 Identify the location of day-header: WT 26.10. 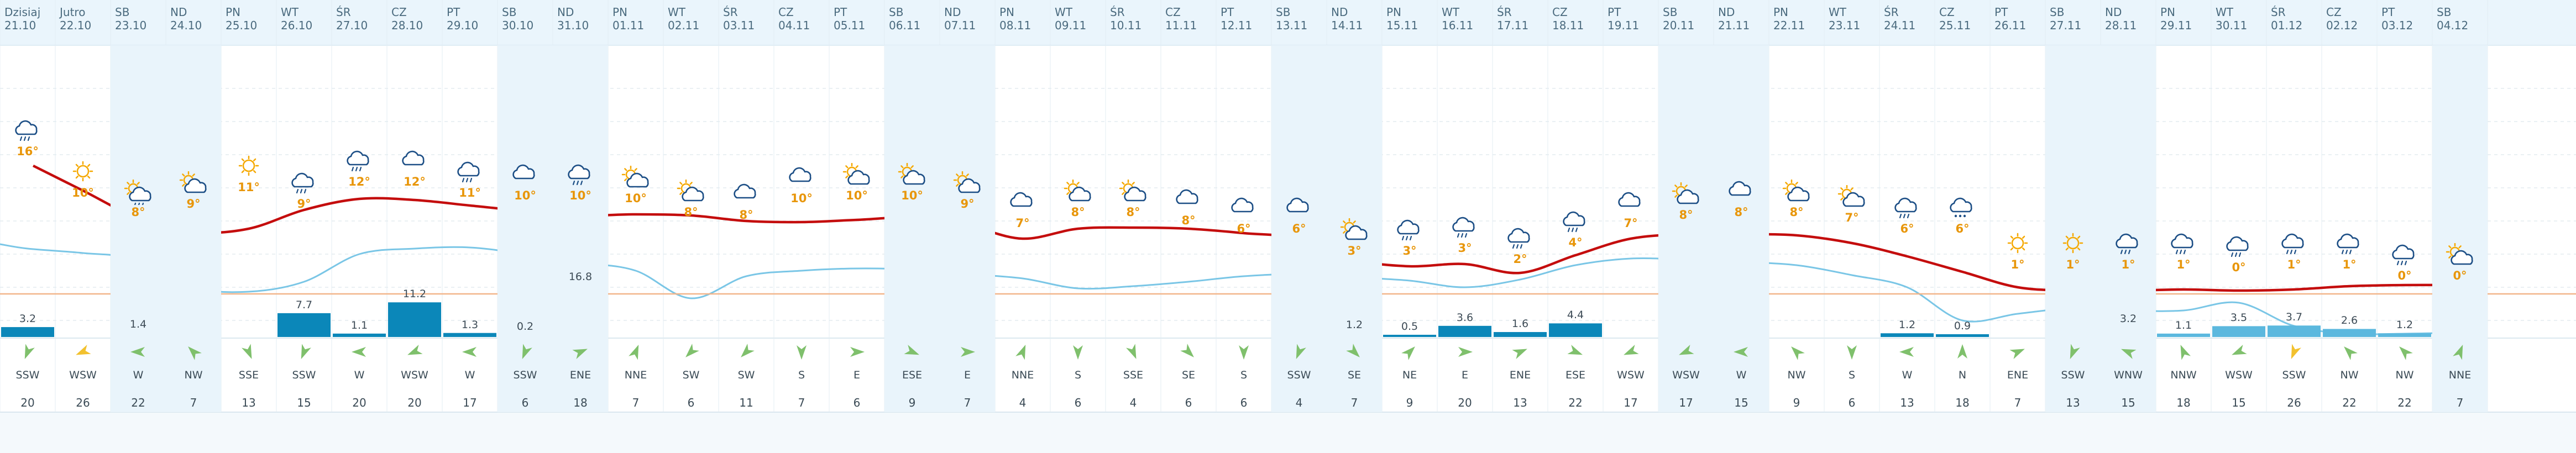
(304, 19).